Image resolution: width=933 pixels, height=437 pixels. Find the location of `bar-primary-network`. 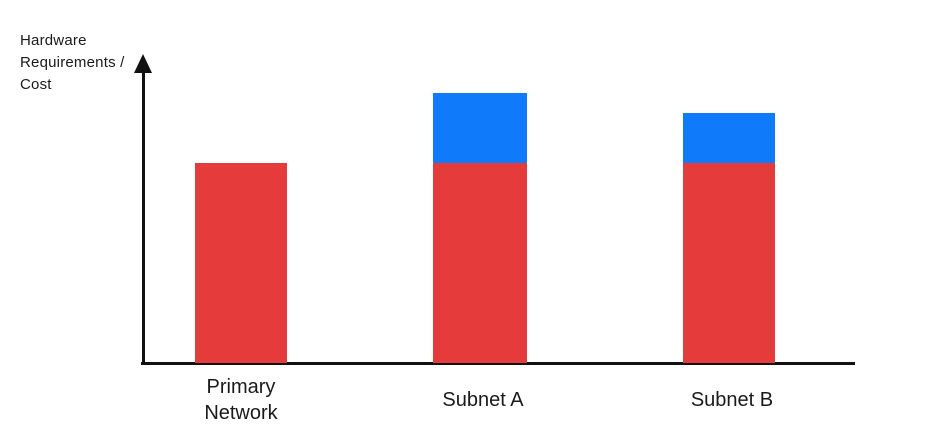

bar-primary-network is located at coordinates (241, 263).